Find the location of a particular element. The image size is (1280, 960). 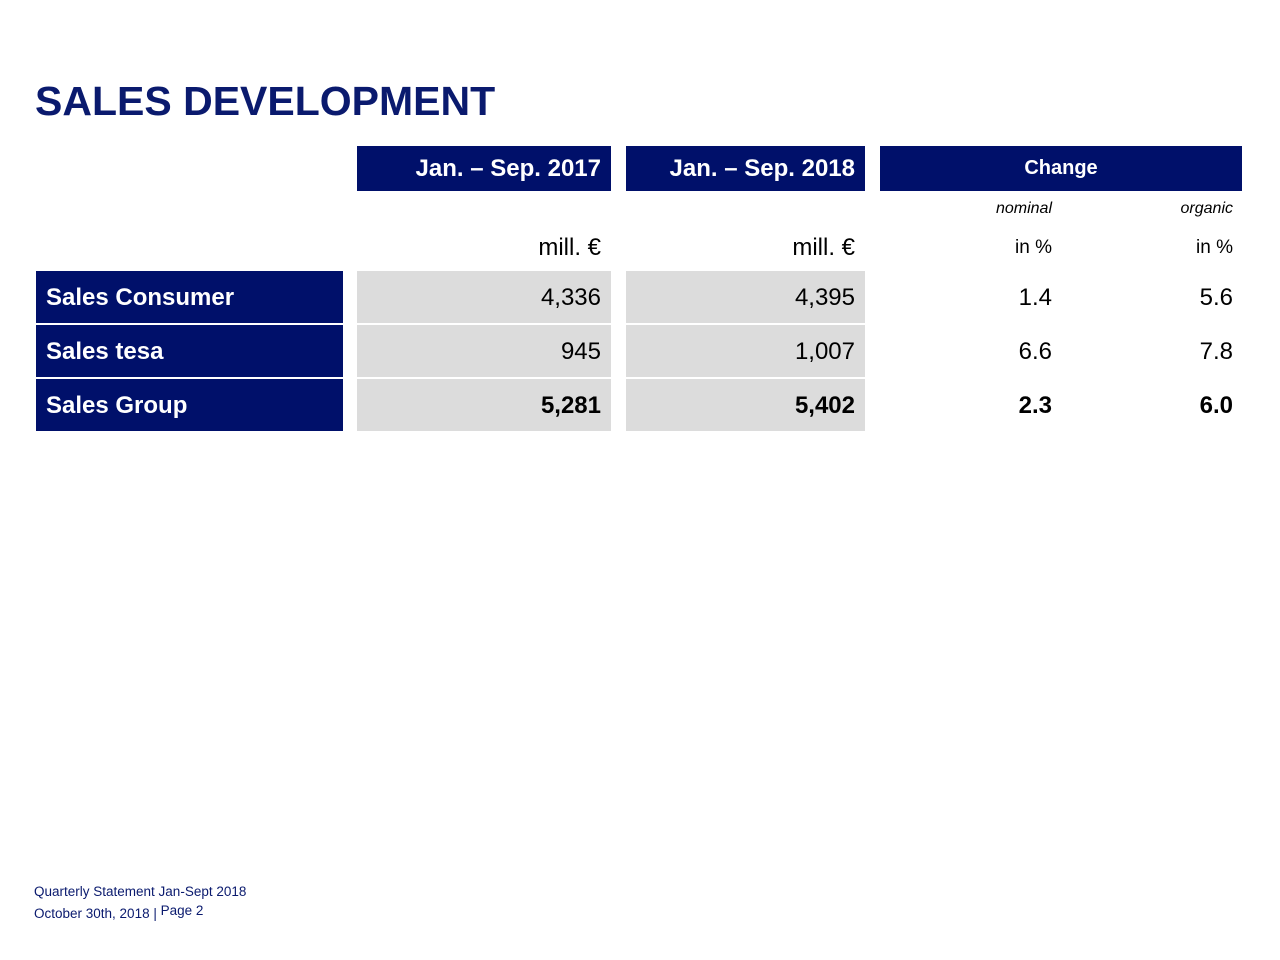

change-organic: 7.8 is located at coordinates (1216, 351).